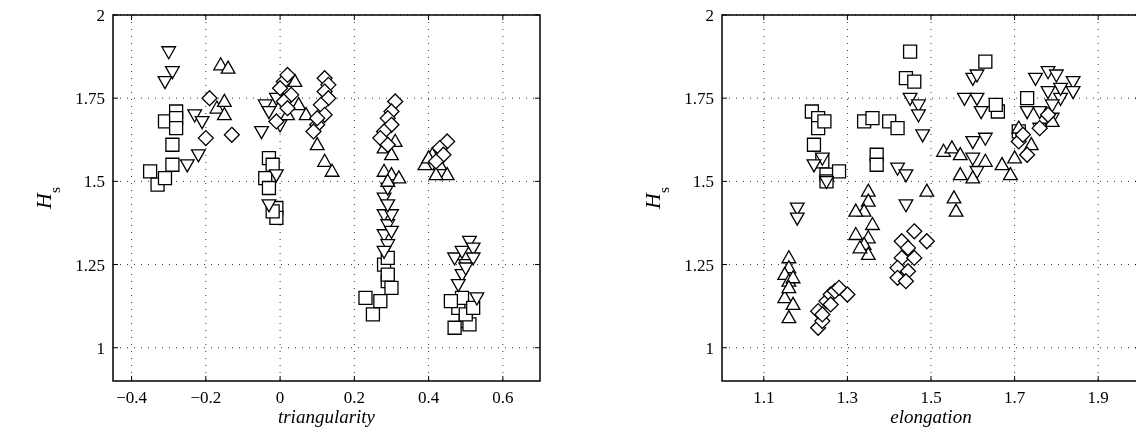 This screenshot has width=1144, height=440. Describe the element at coordinates (847, 397) in the screenshot. I see `x-tick-label: 1.3` at that location.